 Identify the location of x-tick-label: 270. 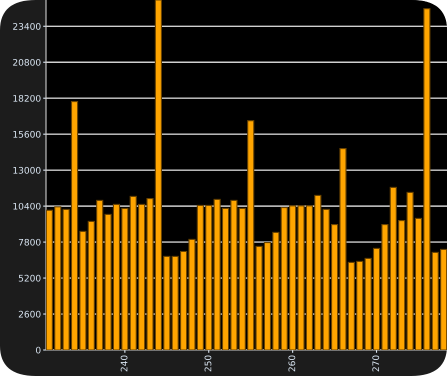
(376, 363).